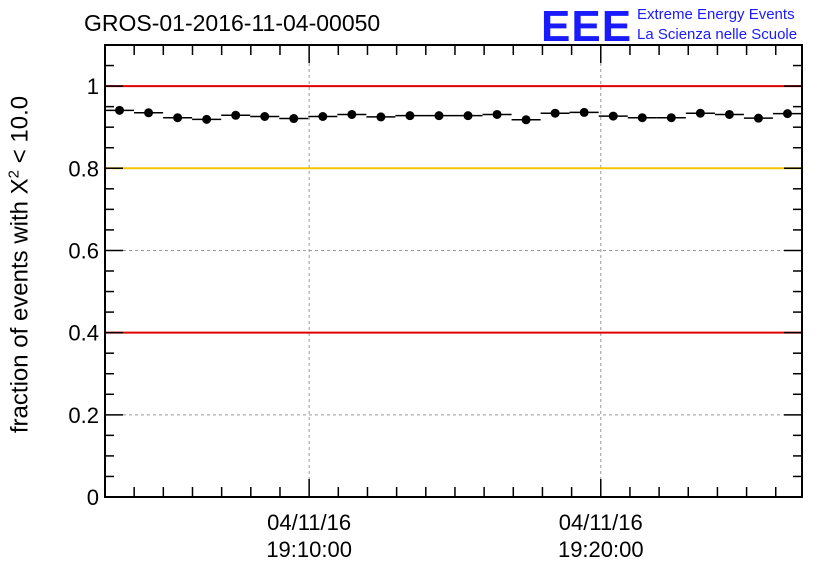 This screenshot has width=836, height=572. Describe the element at coordinates (717, 34) in the screenshot. I see `logo-line-2: La Scienza nelle Scuole` at that location.